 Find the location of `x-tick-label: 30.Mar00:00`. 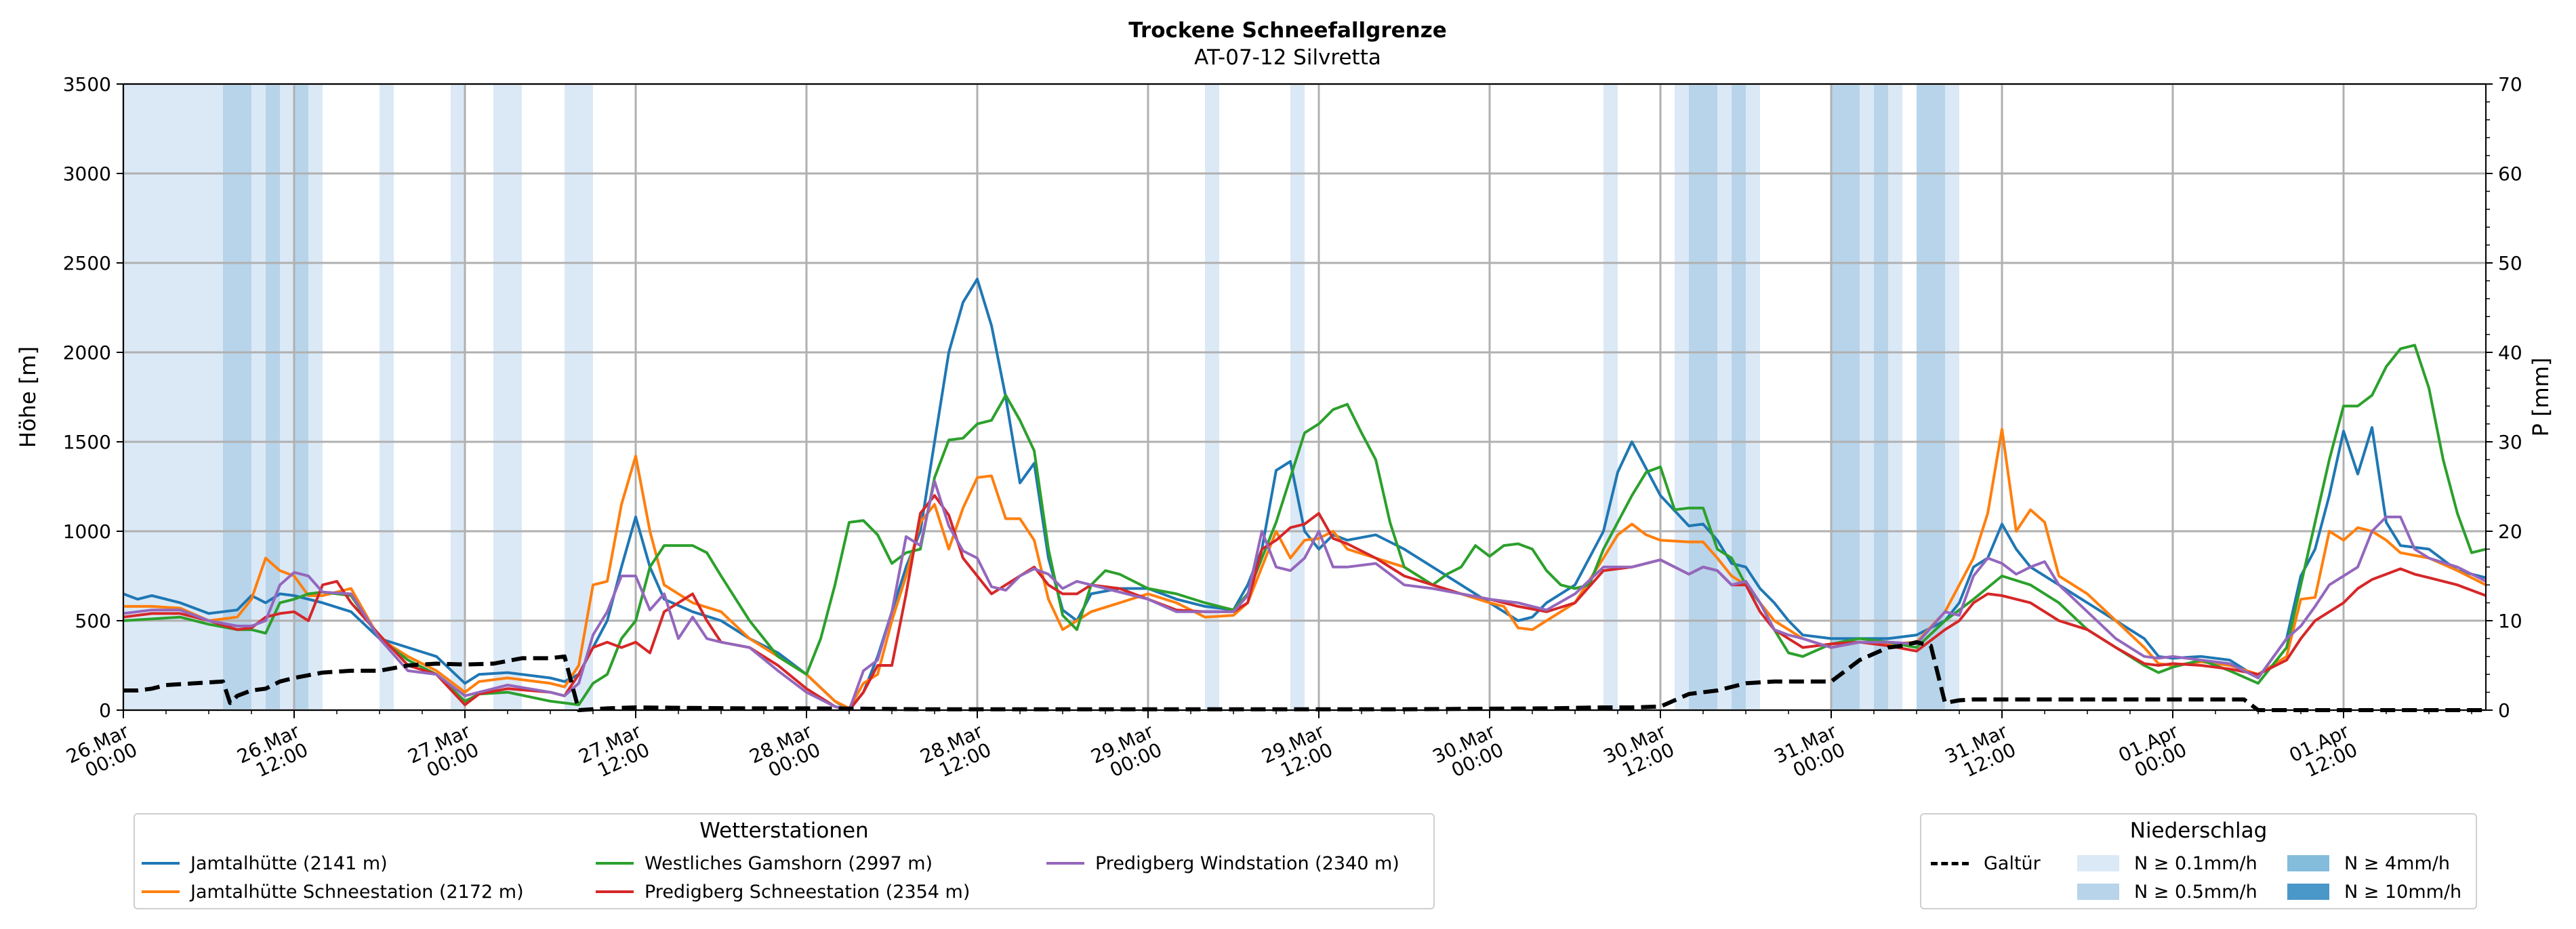

x-tick-label: 30.Mar00:00 is located at coordinates (1468, 753).